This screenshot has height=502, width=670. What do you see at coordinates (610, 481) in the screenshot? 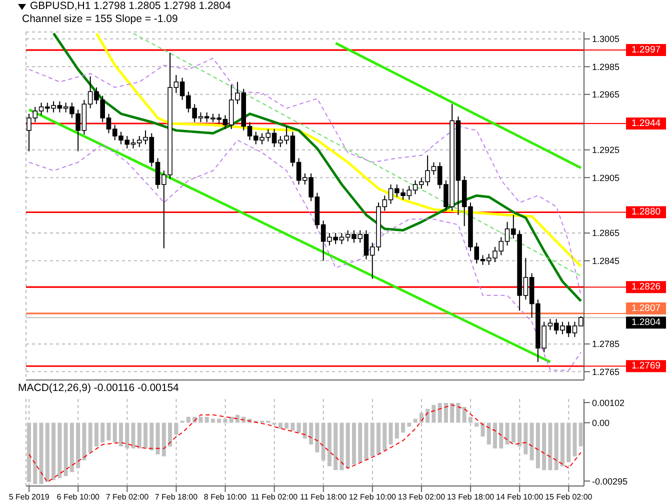
I see `y-tick-label: -0.00295` at bounding box center [610, 481].